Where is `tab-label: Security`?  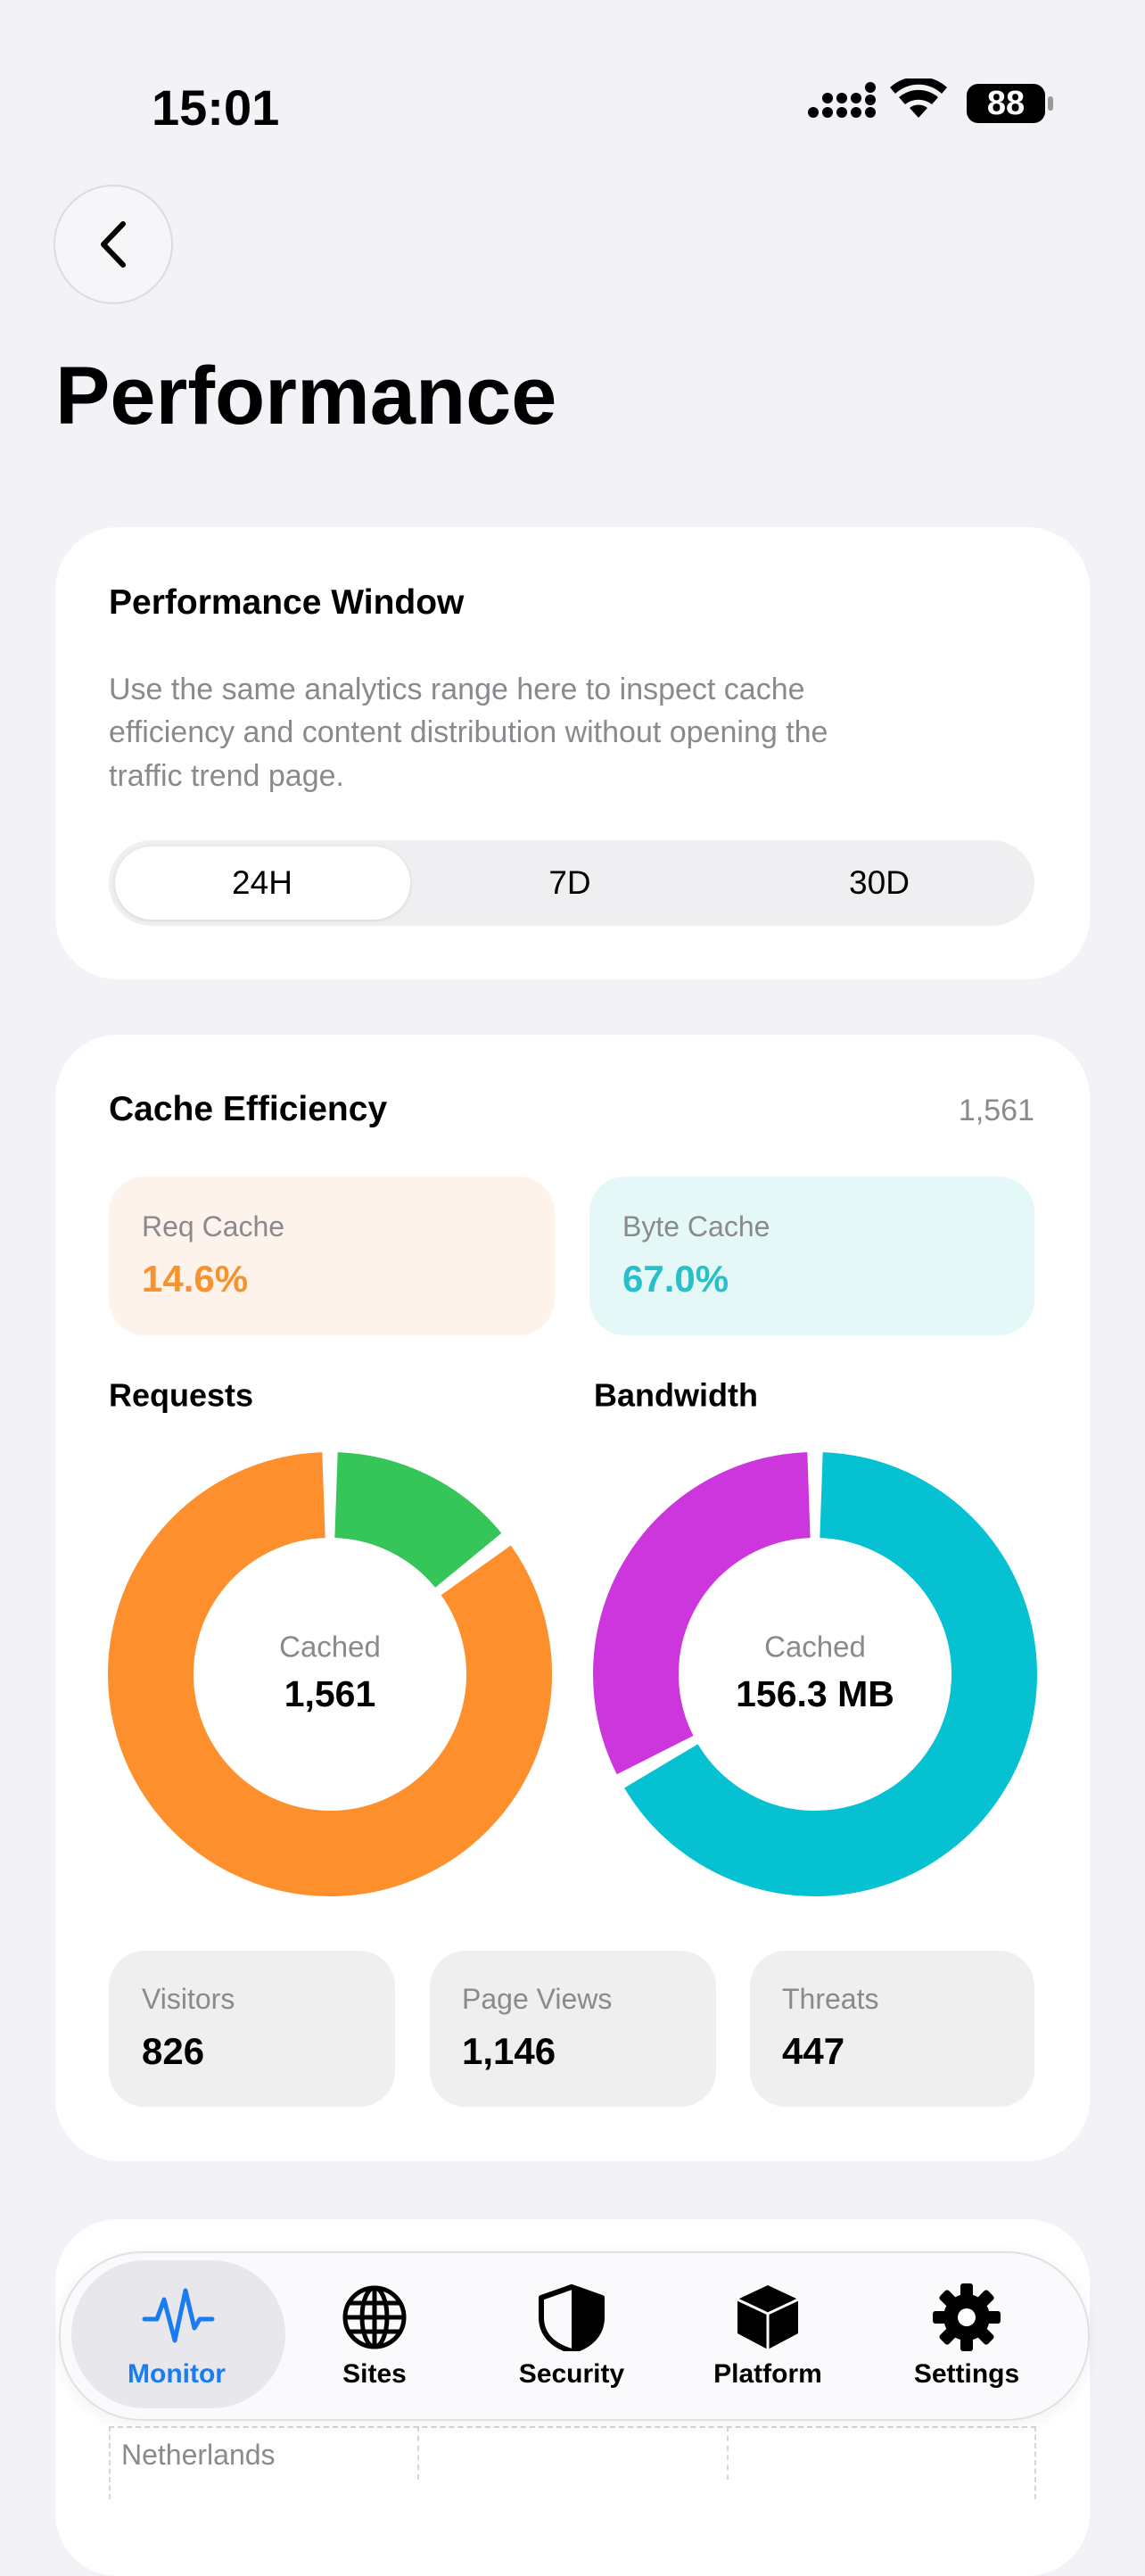 tab-label: Security is located at coordinates (571, 2374).